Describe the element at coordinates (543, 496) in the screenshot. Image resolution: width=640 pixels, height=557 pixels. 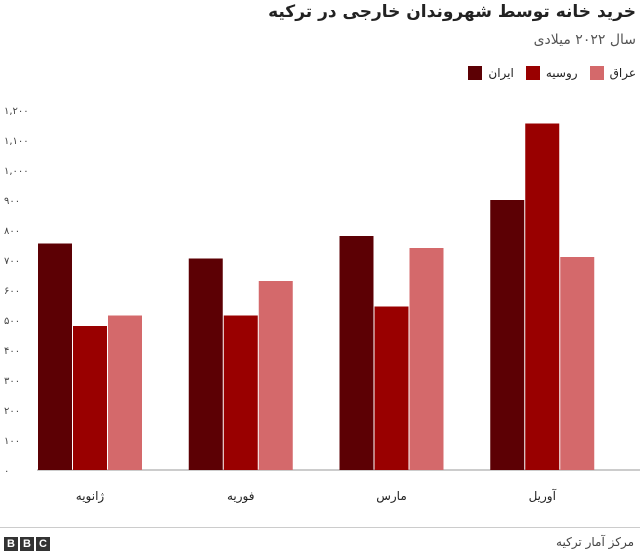
I see `x-tick-label: آوریل` at that location.